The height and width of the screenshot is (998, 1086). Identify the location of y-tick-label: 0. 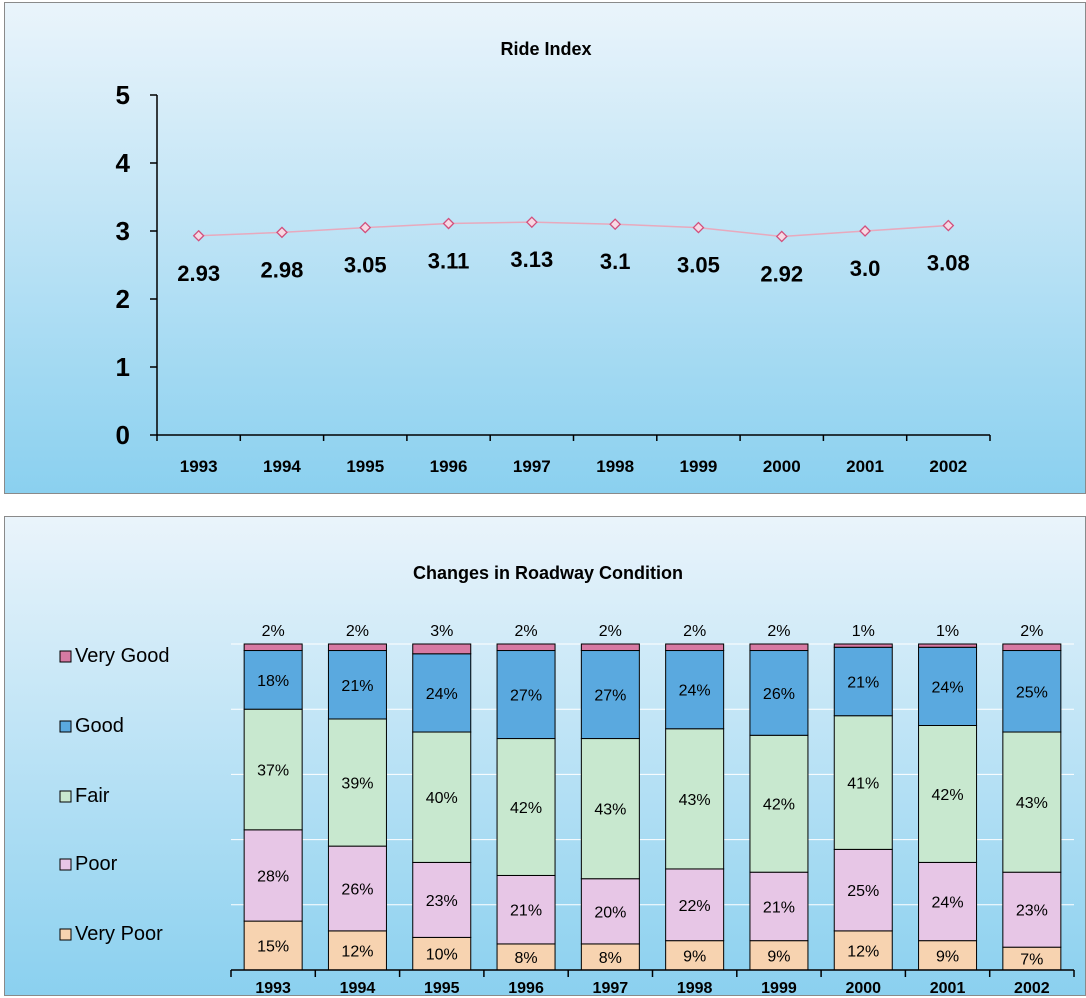
(123, 435).